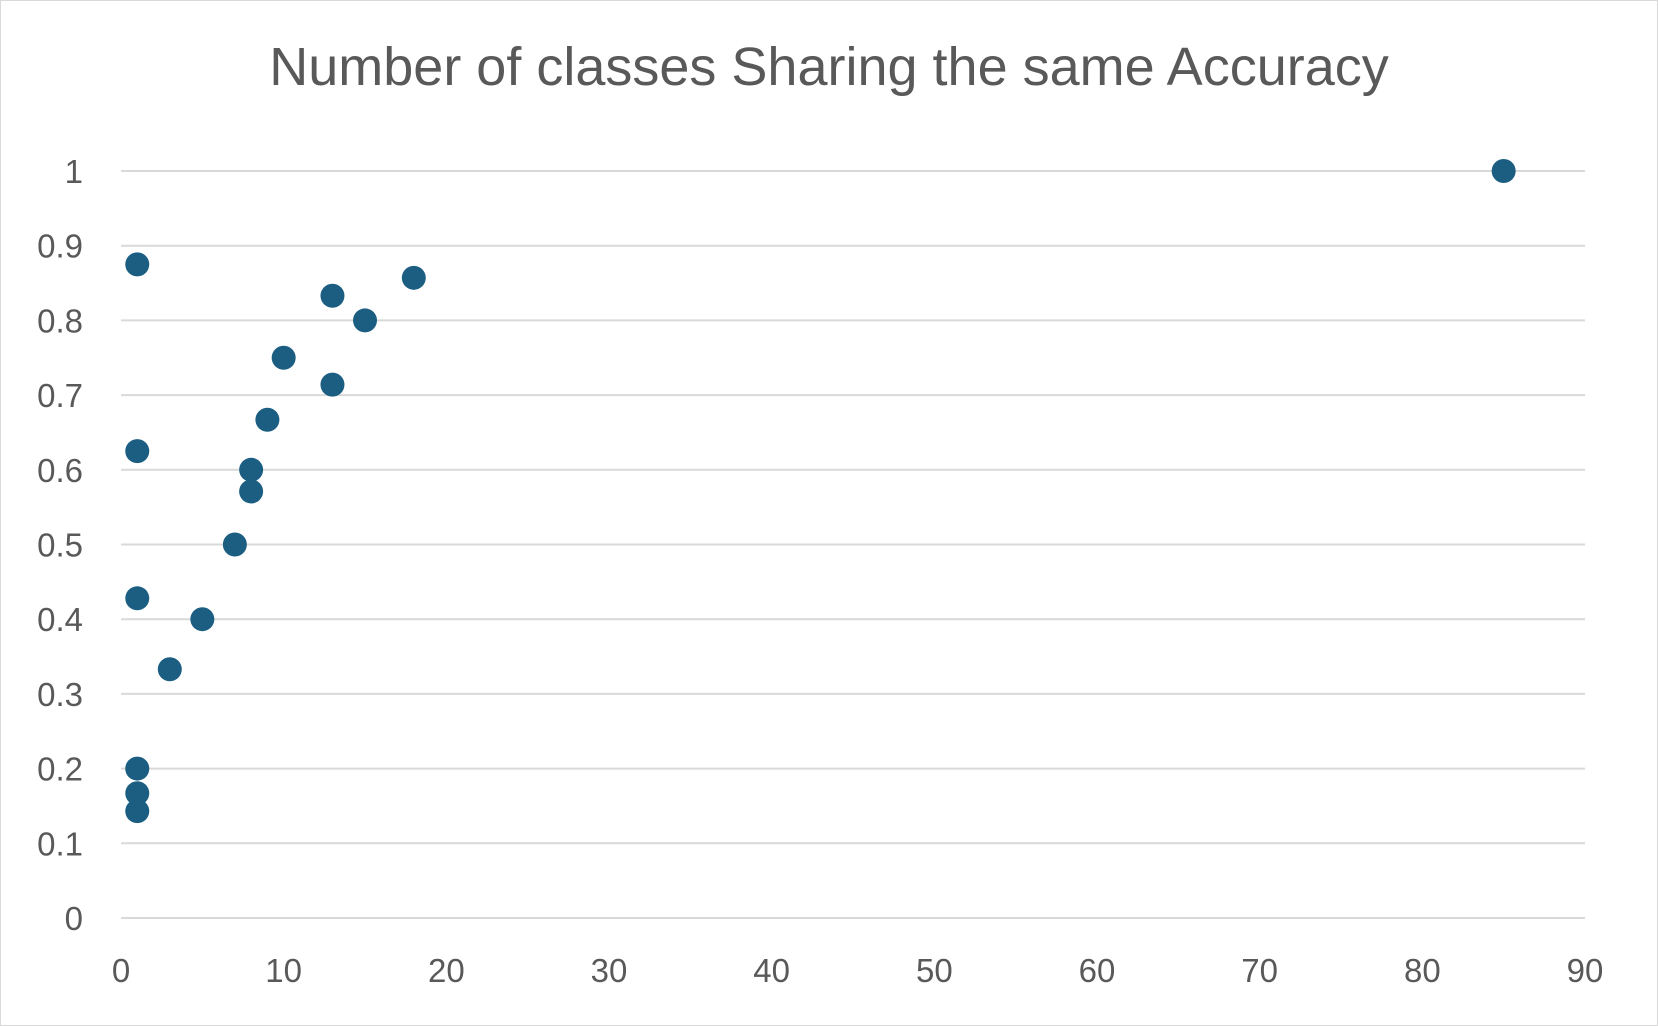 The image size is (1658, 1026). Describe the element at coordinates (74, 918) in the screenshot. I see `y-tick-label: 0` at that location.